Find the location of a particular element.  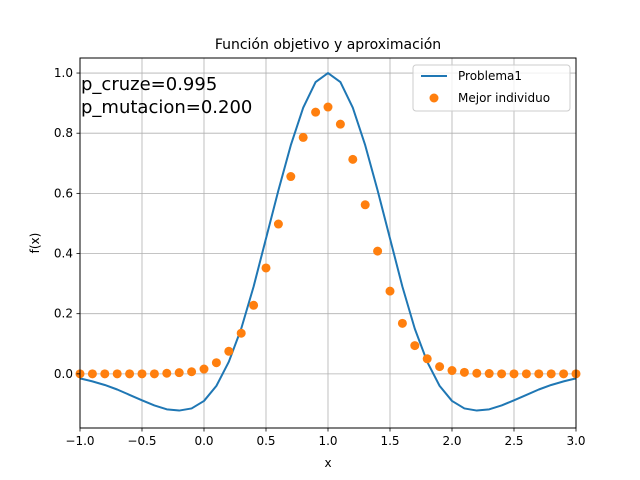

x-tick-label: 2.0 is located at coordinates (451, 441).